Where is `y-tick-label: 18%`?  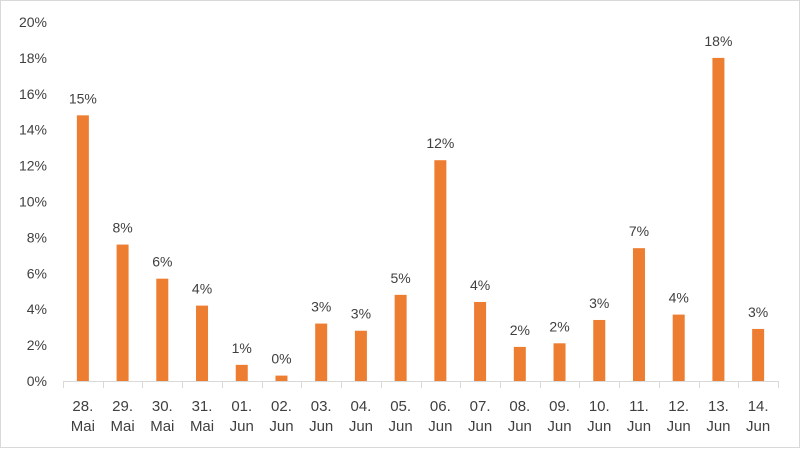 y-tick-label: 18% is located at coordinates (33, 58).